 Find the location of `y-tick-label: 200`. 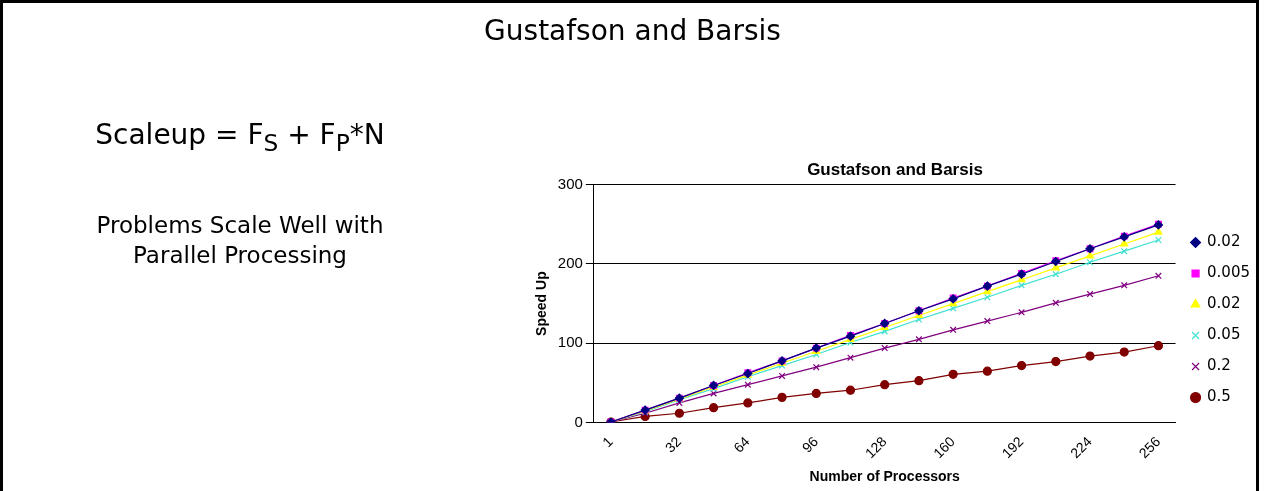

y-tick-label: 200 is located at coordinates (570, 263).